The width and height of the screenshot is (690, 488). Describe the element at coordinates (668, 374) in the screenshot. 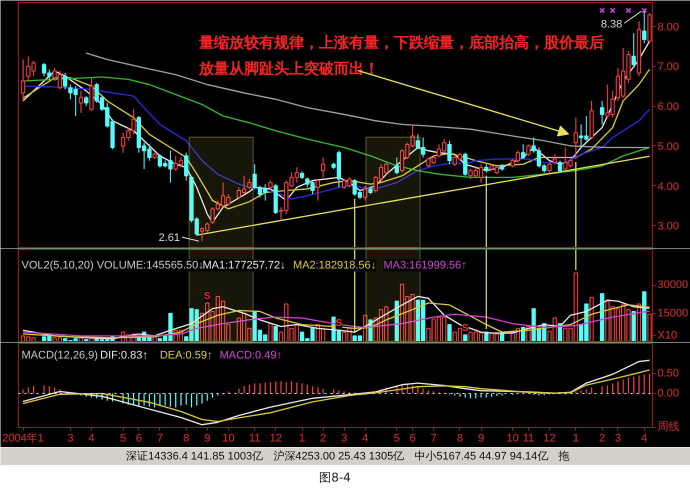

I see `y-tick-label: 0.50` at that location.